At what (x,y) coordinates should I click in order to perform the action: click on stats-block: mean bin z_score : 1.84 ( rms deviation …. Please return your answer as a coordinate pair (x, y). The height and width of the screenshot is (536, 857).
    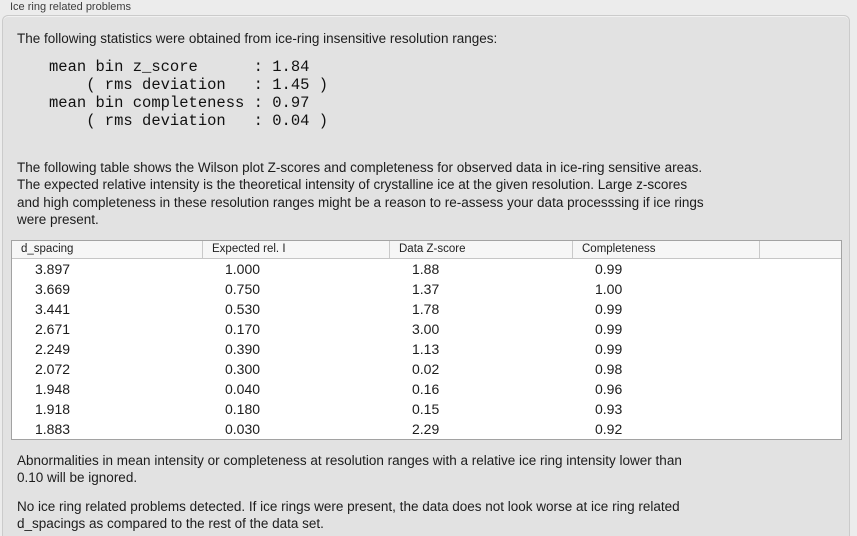
    Looking at the image, I should click on (449, 94).